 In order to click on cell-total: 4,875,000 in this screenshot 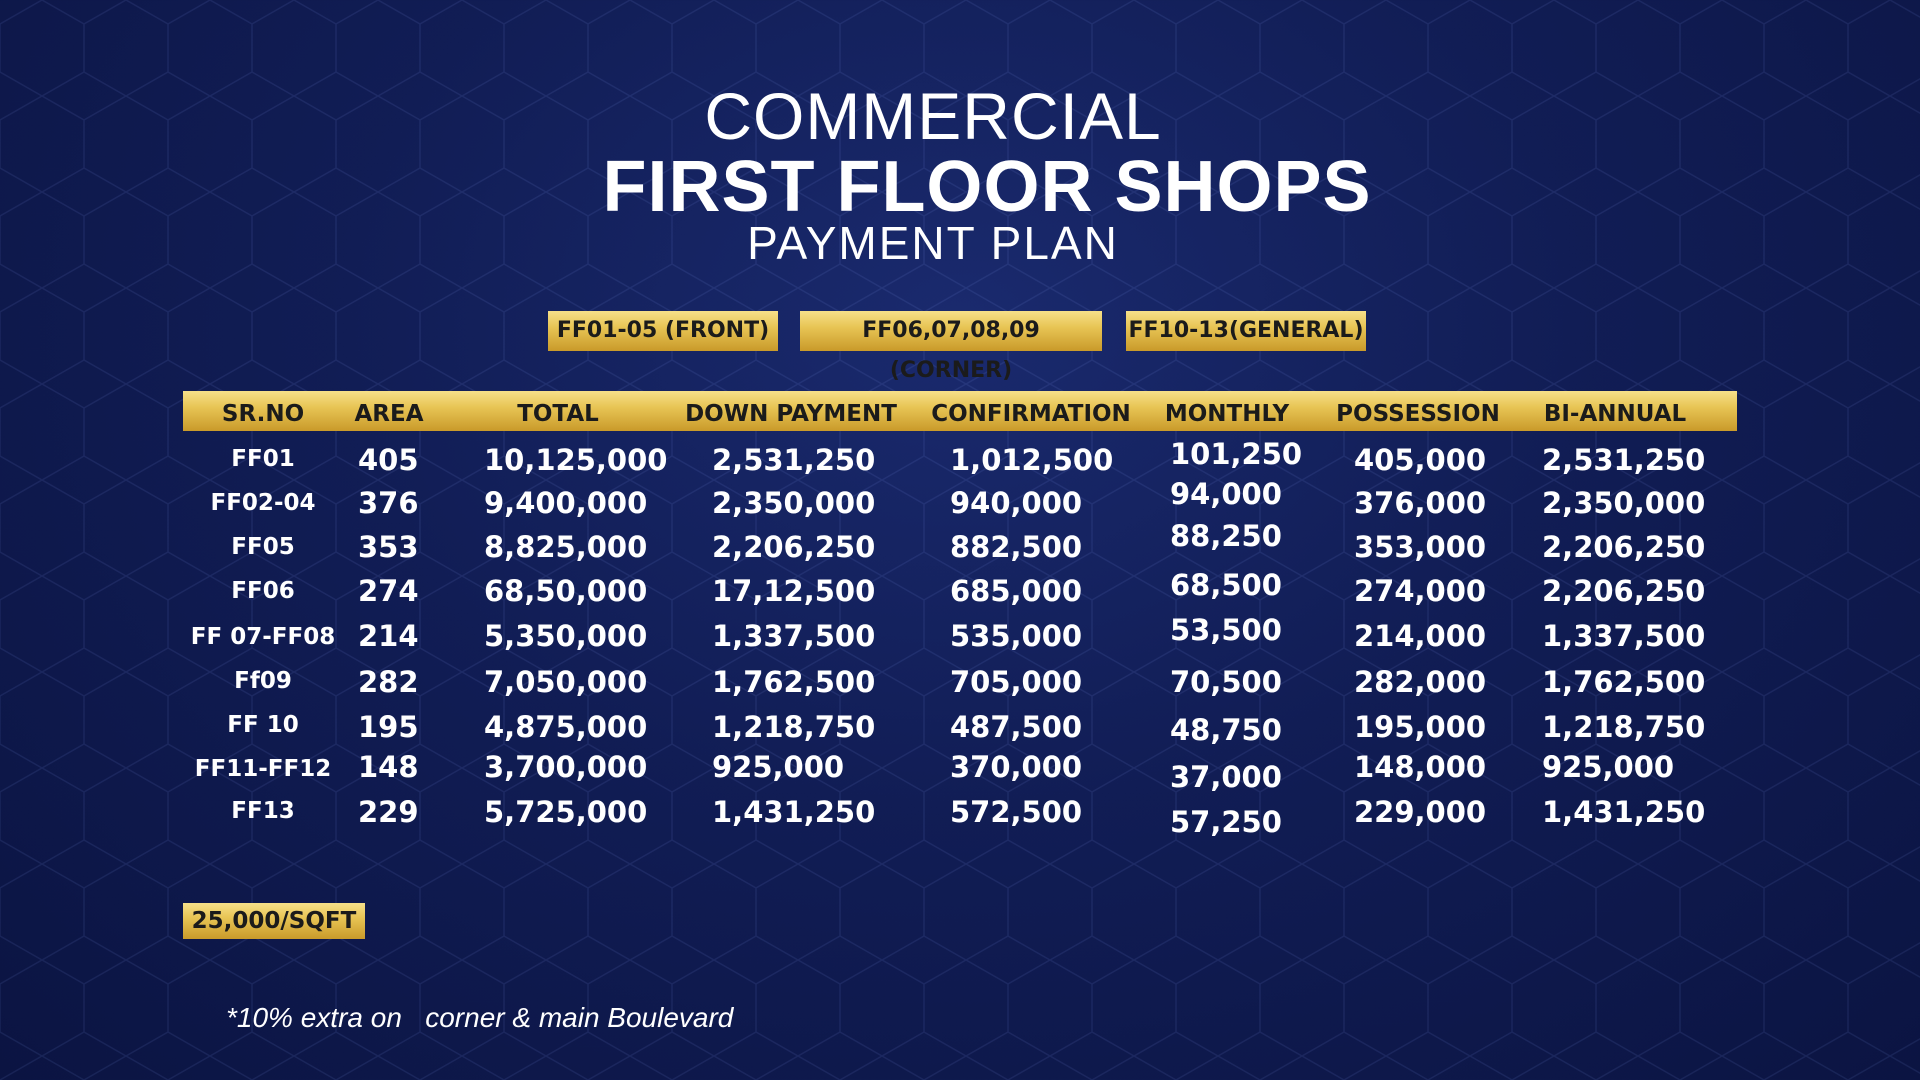, I will do `click(566, 727)`.